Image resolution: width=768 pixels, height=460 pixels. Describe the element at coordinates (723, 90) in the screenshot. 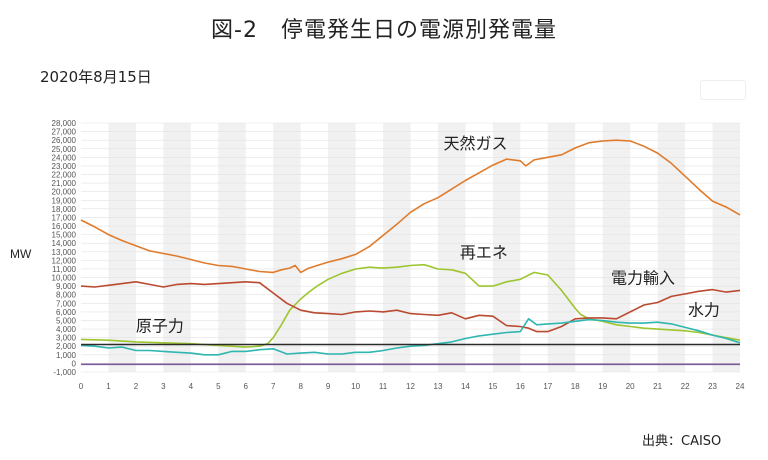

I see `chart-toolbox` at that location.